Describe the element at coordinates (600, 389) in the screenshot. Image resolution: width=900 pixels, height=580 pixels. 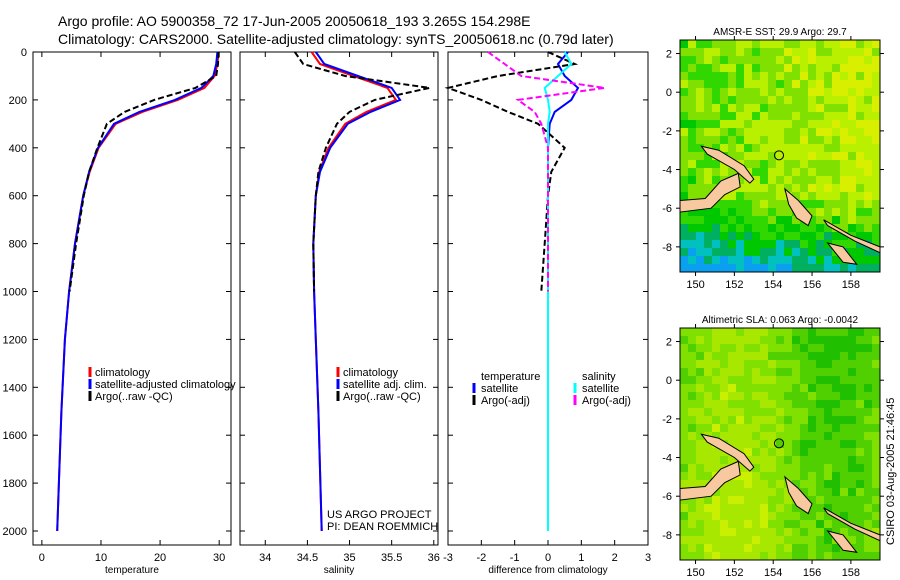
I see `legend-label: satellite` at that location.